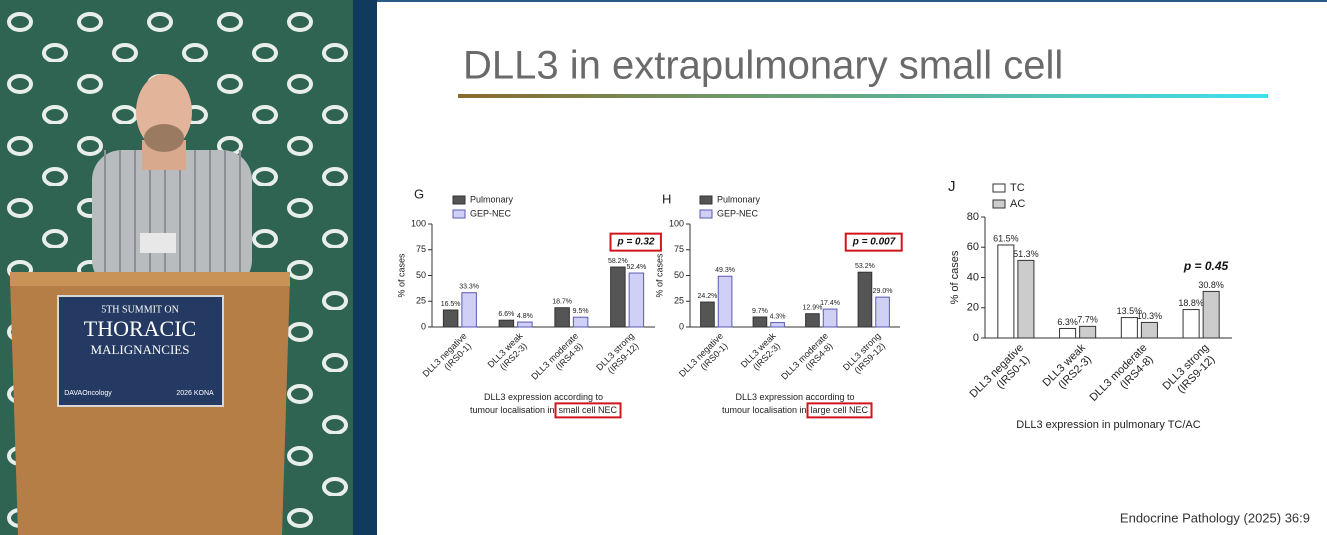 Image resolution: width=1327 pixels, height=535 pixels. What do you see at coordinates (1191, 303) in the screenshot?
I see `value-label: 18.8%` at bounding box center [1191, 303].